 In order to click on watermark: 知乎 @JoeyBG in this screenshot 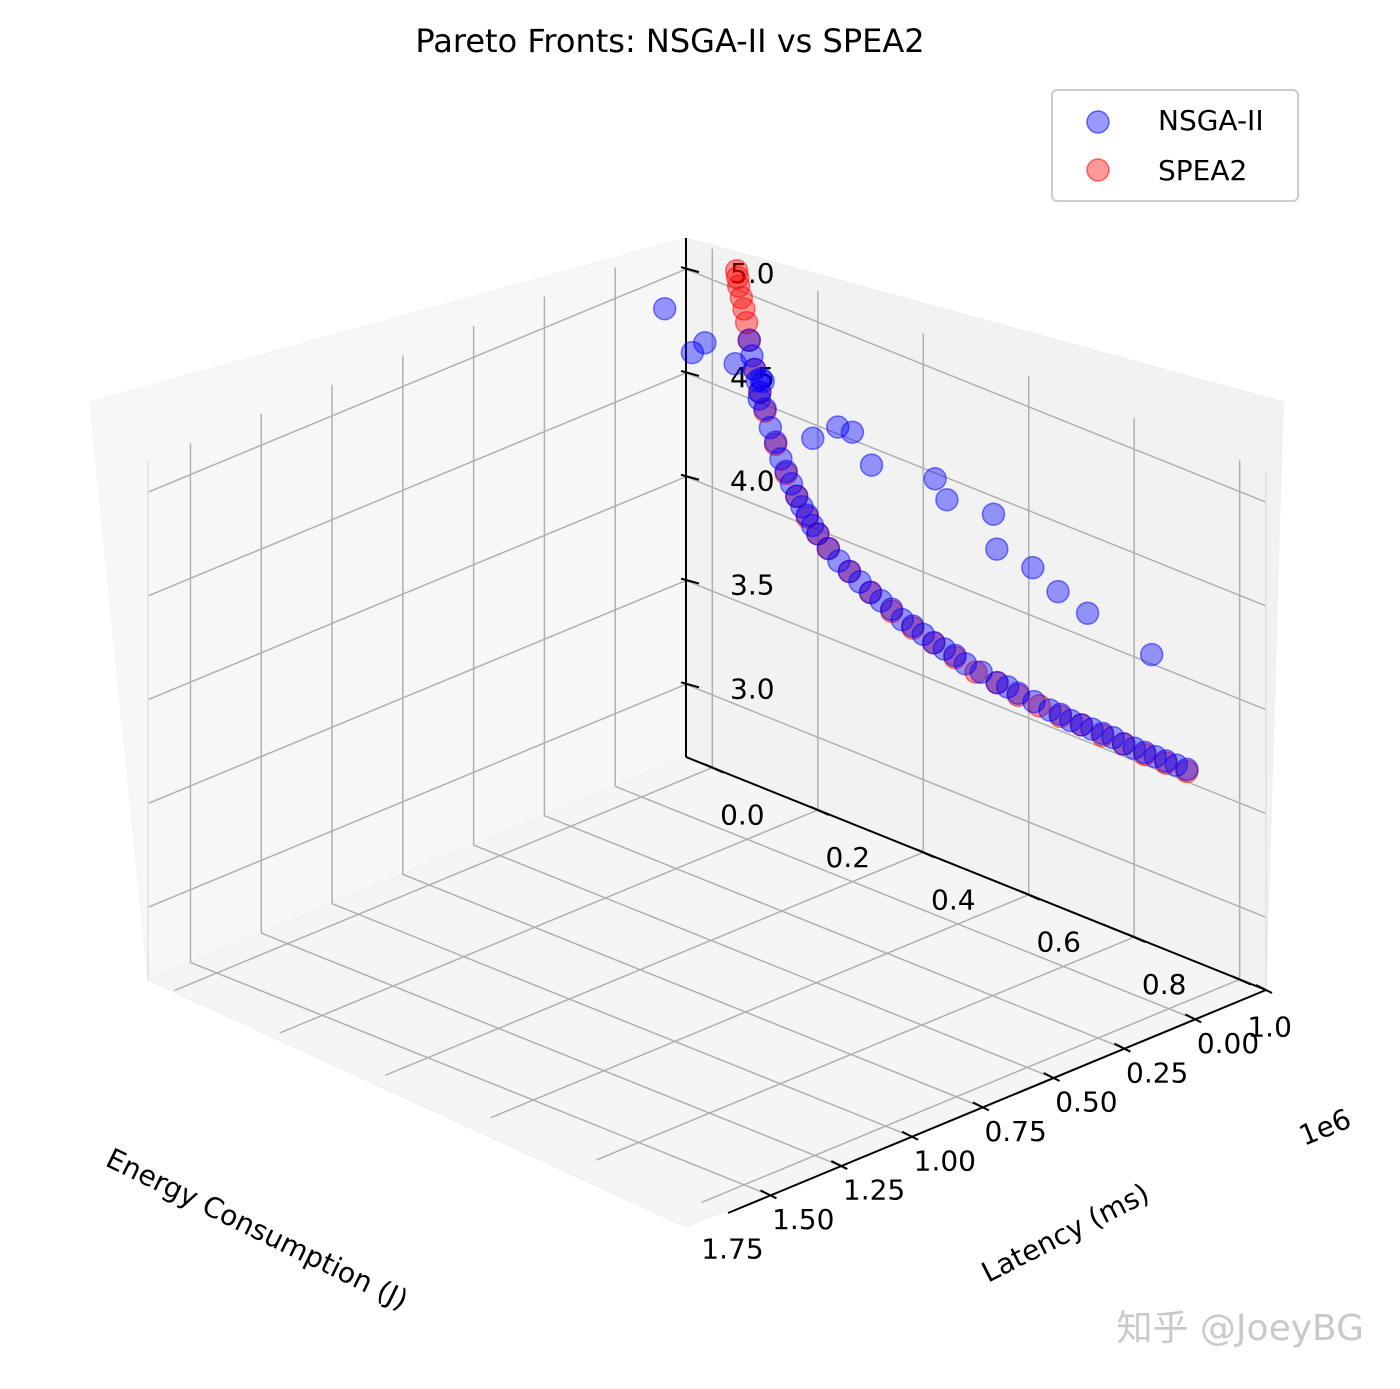, I will do `click(1240, 1328)`.